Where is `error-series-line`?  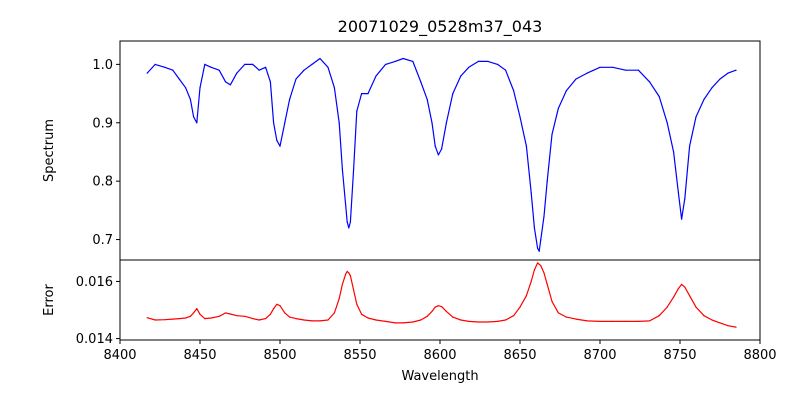
error-series-line is located at coordinates (442, 295).